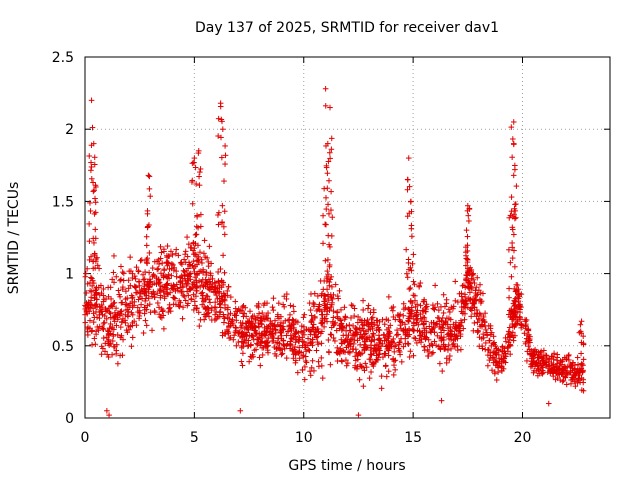 This screenshot has width=640, height=480. What do you see at coordinates (523, 438) in the screenshot?
I see `x-tick-label: 20` at bounding box center [523, 438].